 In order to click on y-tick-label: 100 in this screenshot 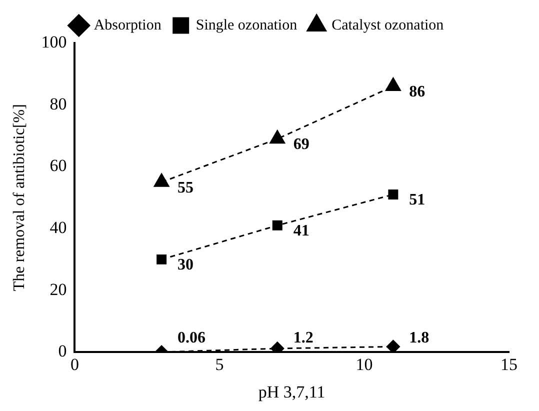, I will do `click(54, 42)`.